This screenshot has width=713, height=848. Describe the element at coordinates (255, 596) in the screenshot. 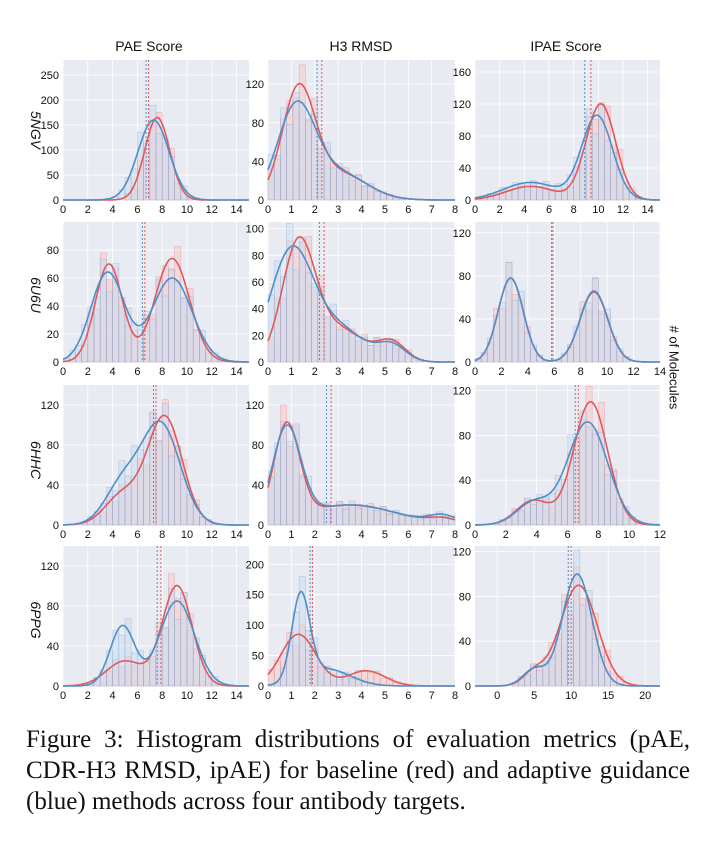

I see `y-tick-label: 150` at that location.